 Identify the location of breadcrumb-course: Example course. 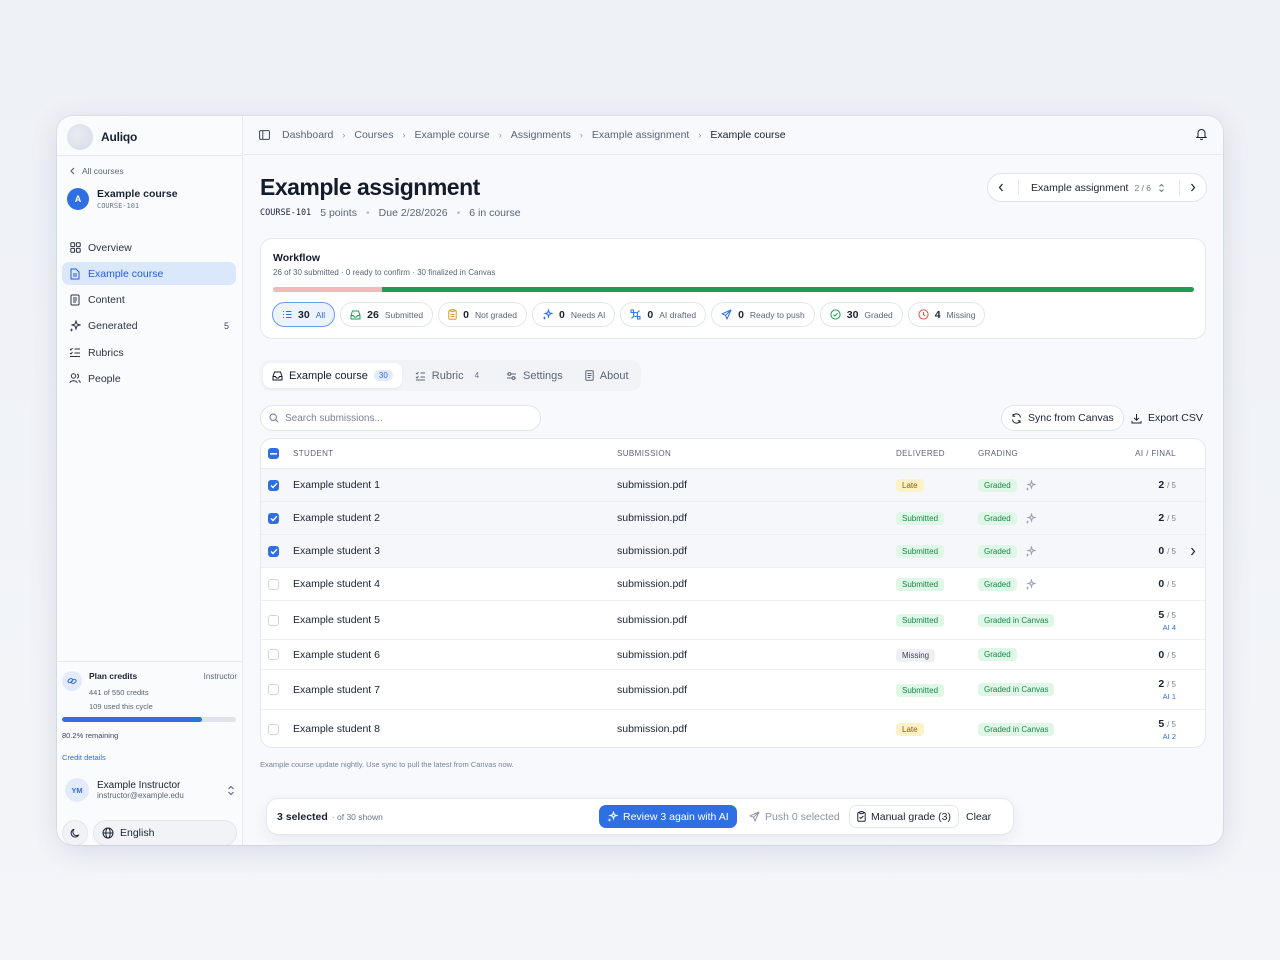
(452, 135).